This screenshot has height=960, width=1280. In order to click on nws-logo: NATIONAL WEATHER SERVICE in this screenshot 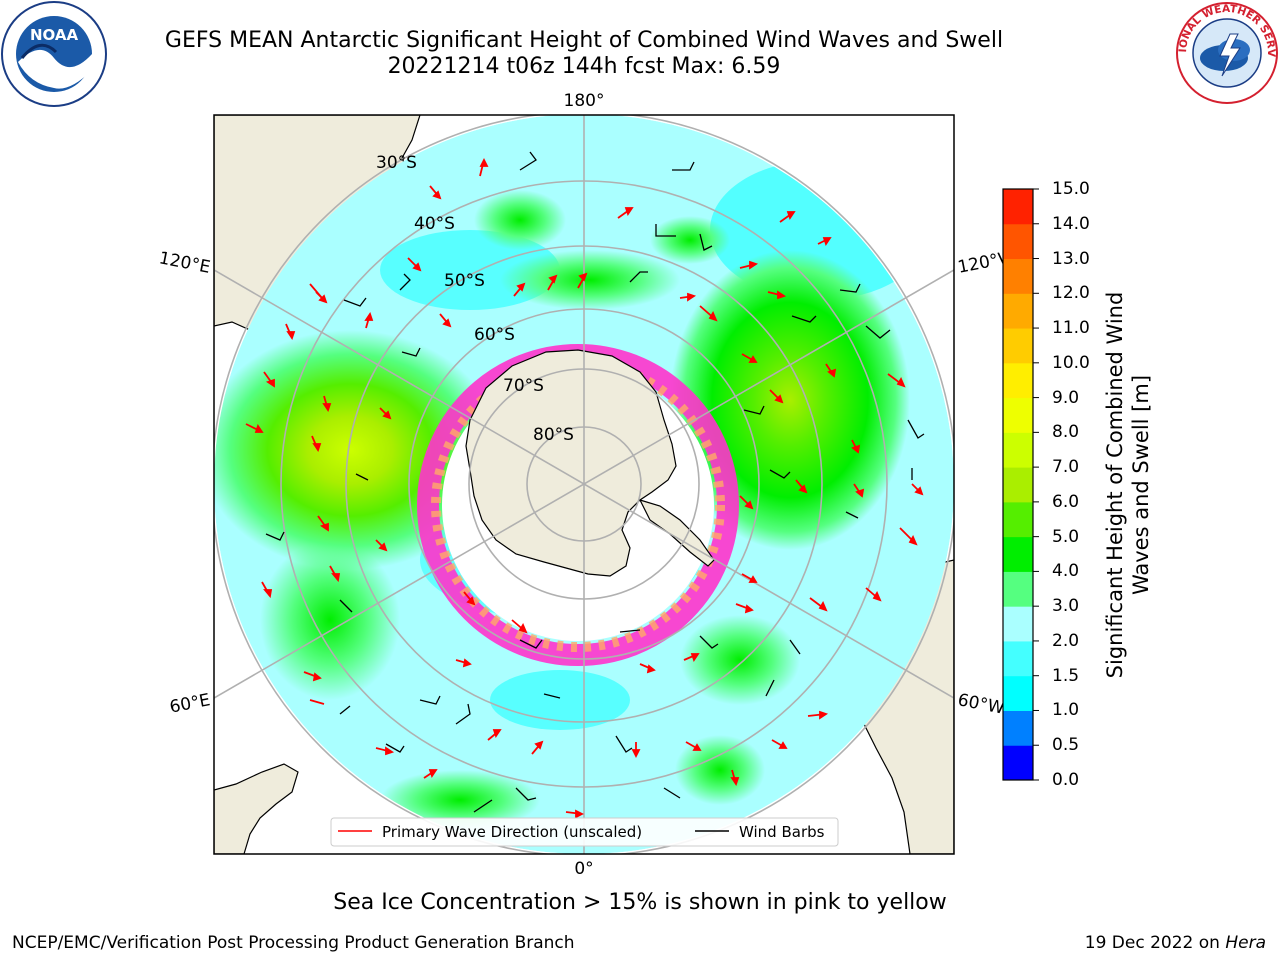, I will do `click(1226, 52)`.